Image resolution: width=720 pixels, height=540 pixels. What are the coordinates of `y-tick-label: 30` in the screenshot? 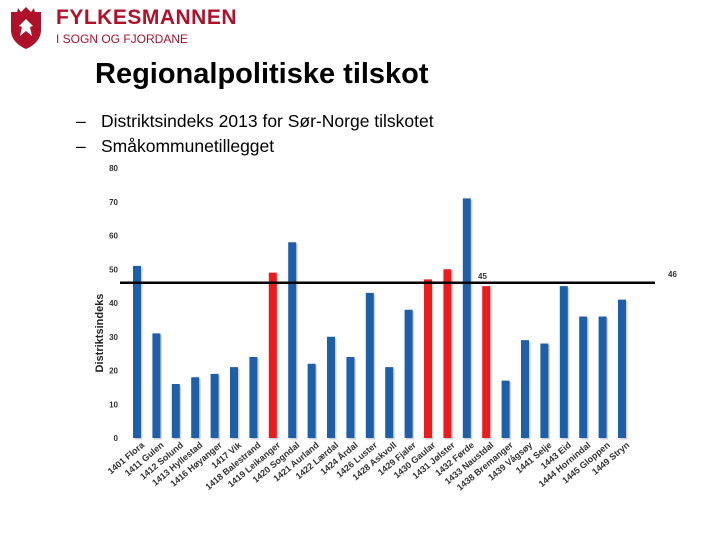 It's located at (113, 337).